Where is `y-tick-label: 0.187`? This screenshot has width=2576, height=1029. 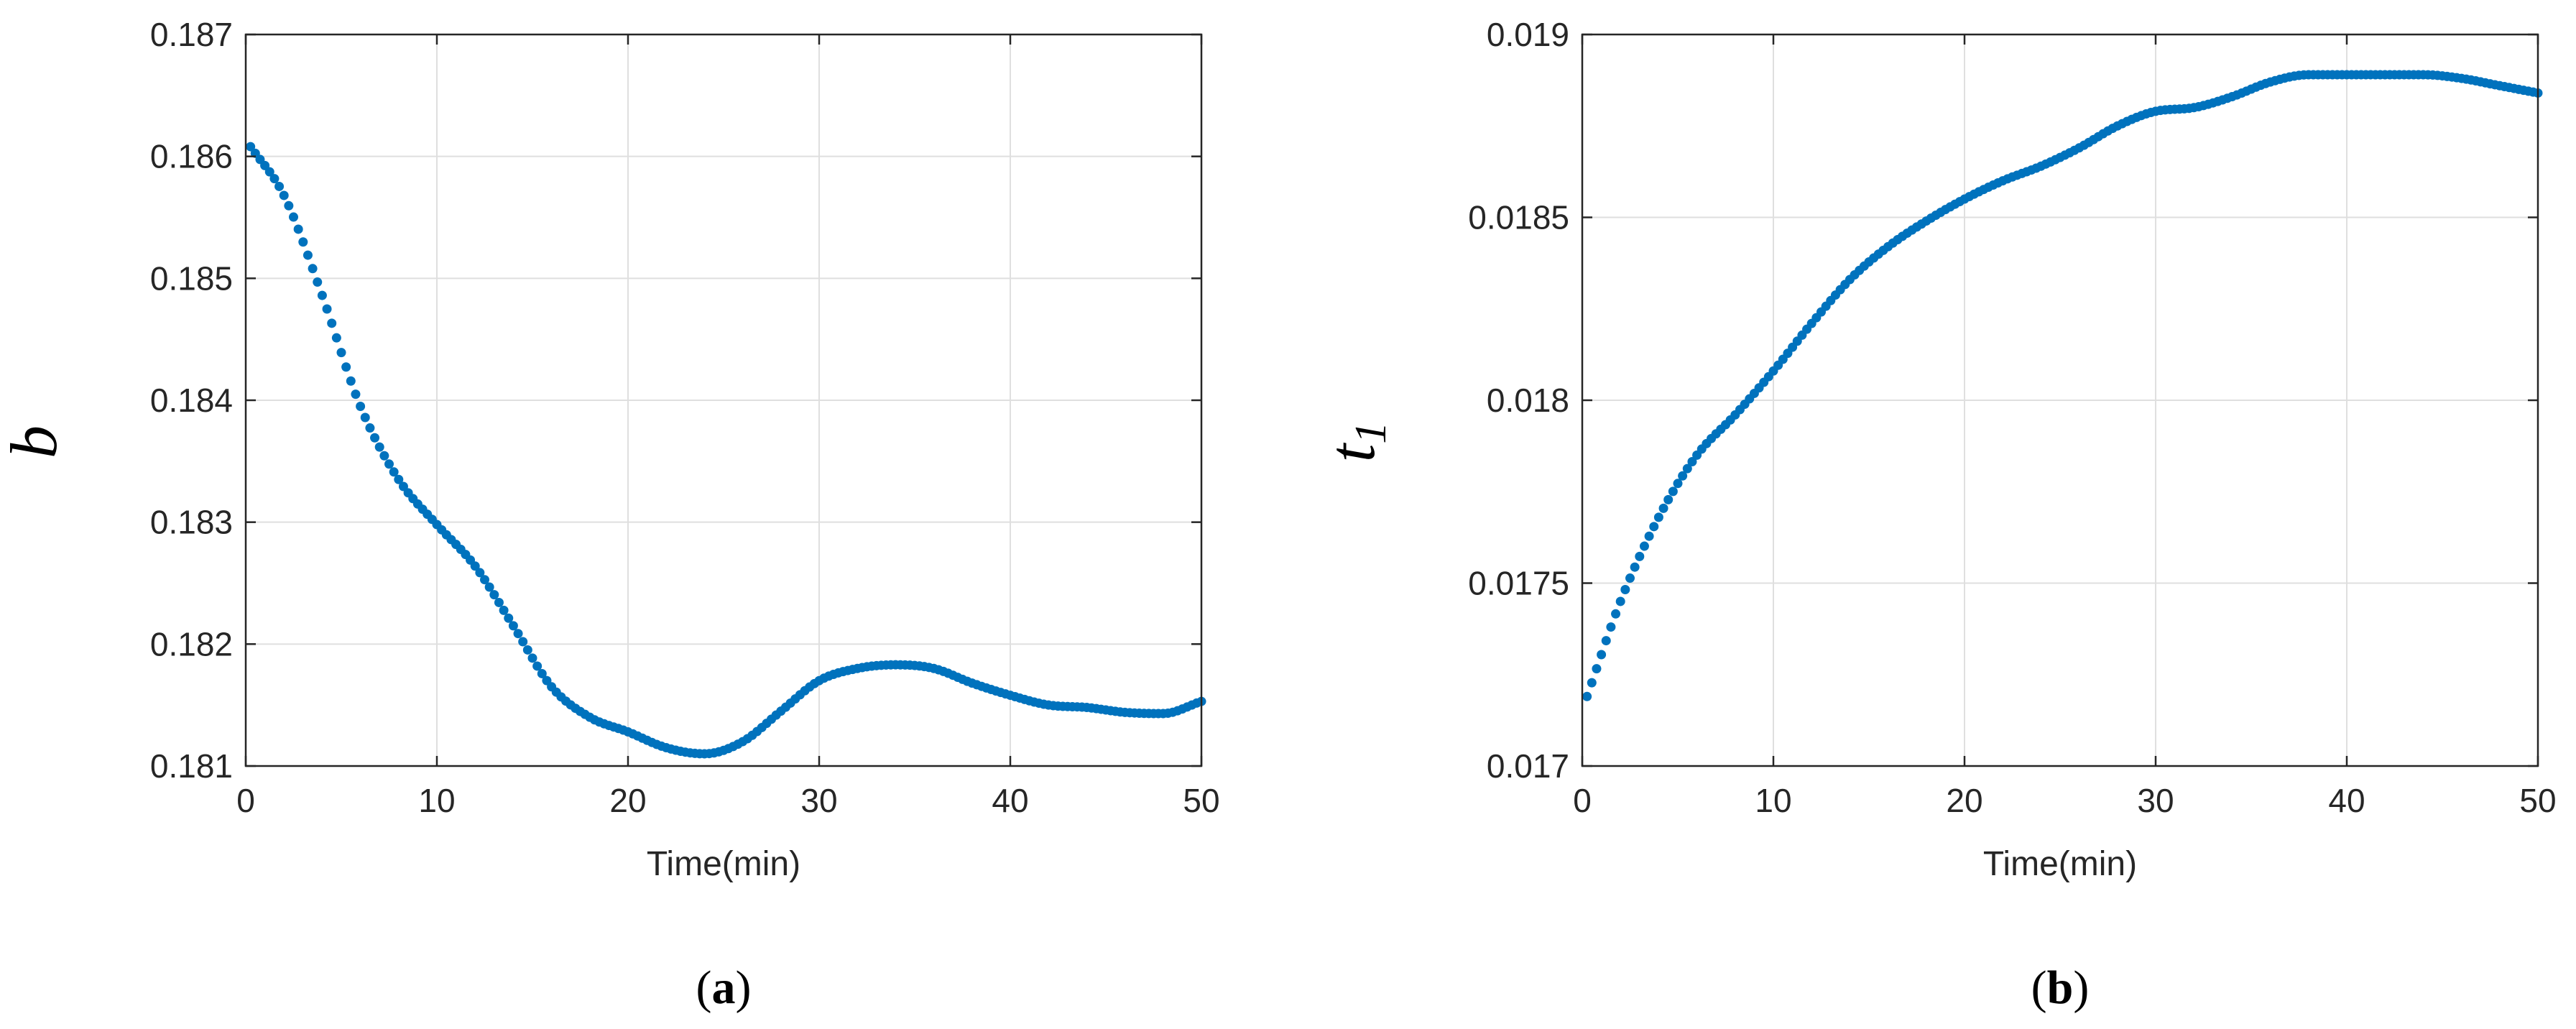
y-tick-label: 0.187 is located at coordinates (192, 34).